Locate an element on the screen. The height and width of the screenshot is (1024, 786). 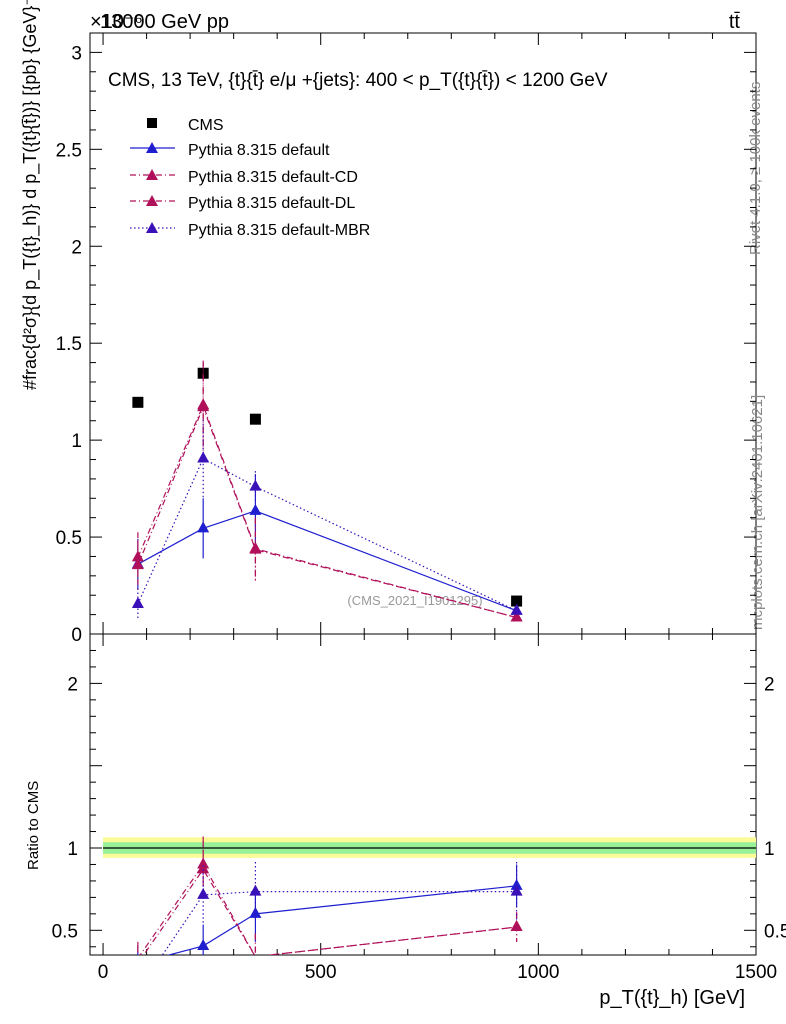
legend-label-cms: CMS is located at coordinates (206, 125).